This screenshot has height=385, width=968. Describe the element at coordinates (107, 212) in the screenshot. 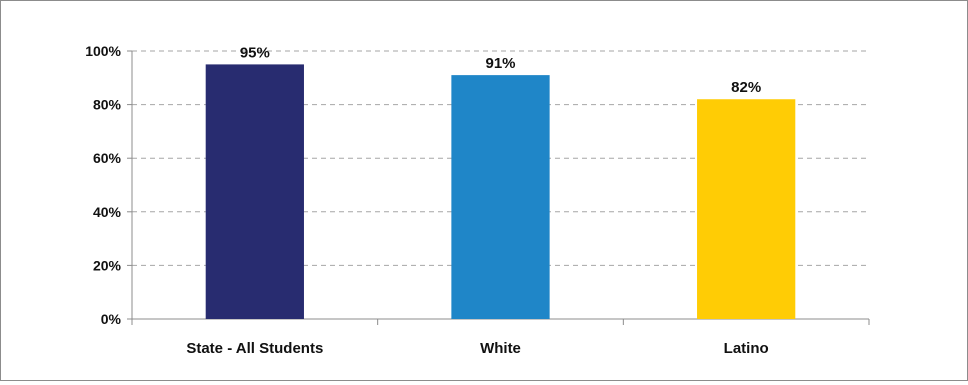

I see `y-tick-label: 40%` at that location.